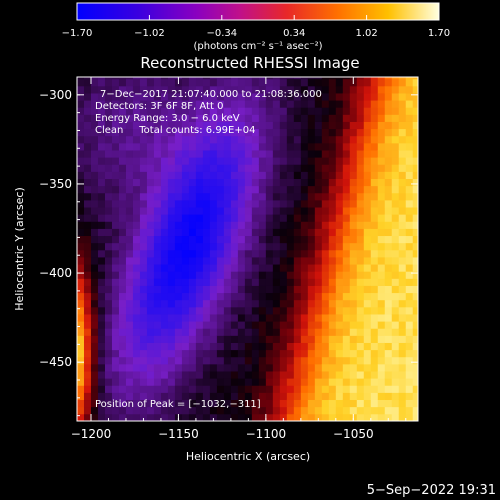 Image resolution: width=500 pixels, height=500 pixels. What do you see at coordinates (249, 63) in the screenshot?
I see `chart-title: Reconstructed RHESSI Image` at bounding box center [249, 63].